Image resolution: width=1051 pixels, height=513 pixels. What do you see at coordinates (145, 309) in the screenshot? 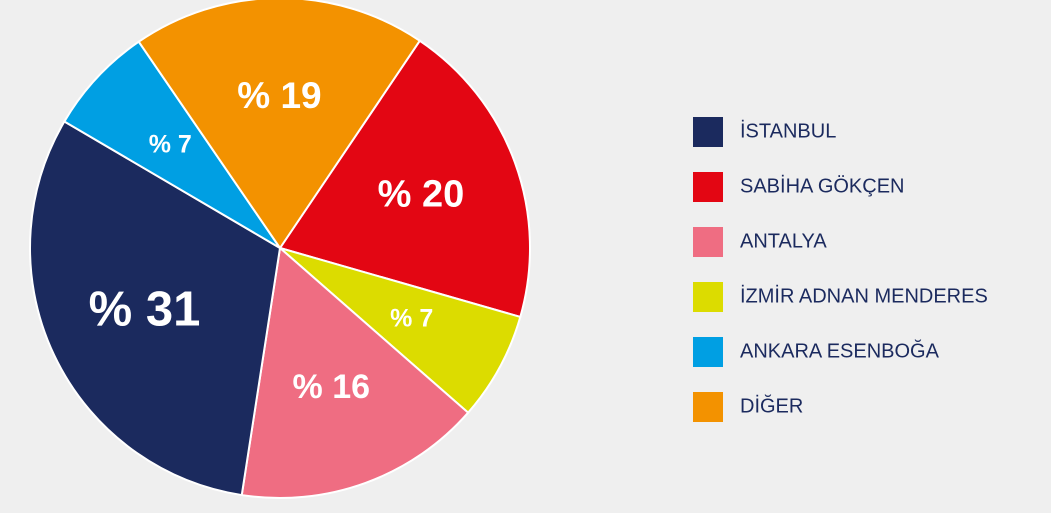
I see `slice-label: % 31` at bounding box center [145, 309].